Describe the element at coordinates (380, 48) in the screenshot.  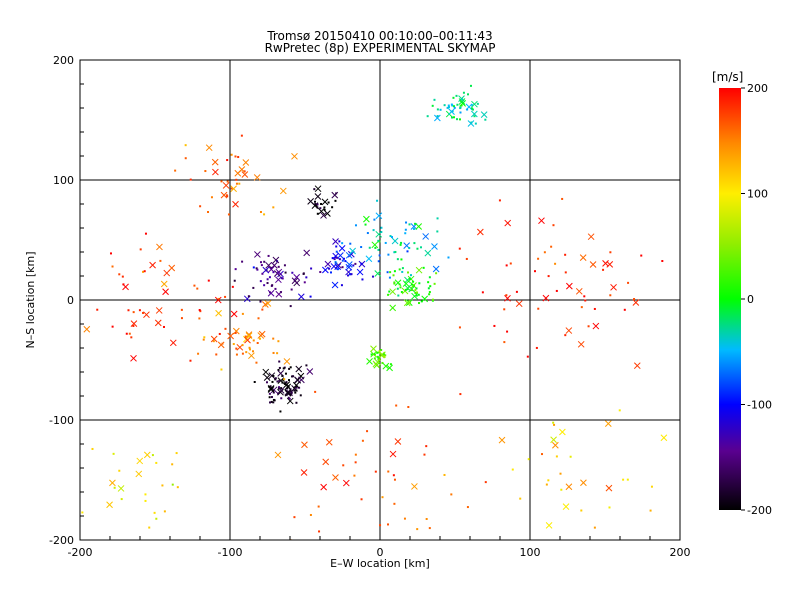
I see `chart-title-line2: RwPretec (8p) EXPERIMENTAL SKYMAP` at that location.